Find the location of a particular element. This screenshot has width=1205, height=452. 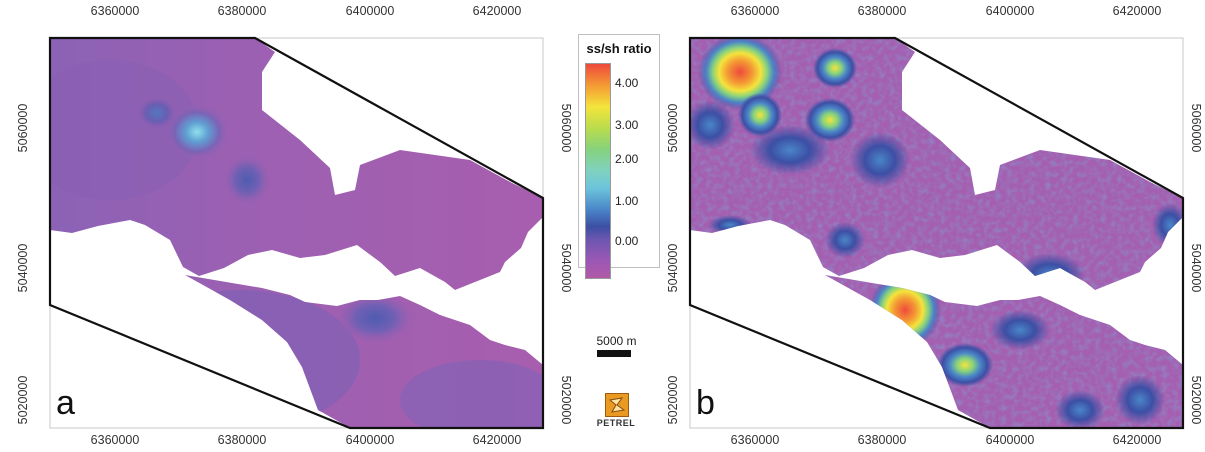

legend-label: 1.00 is located at coordinates (627, 201).